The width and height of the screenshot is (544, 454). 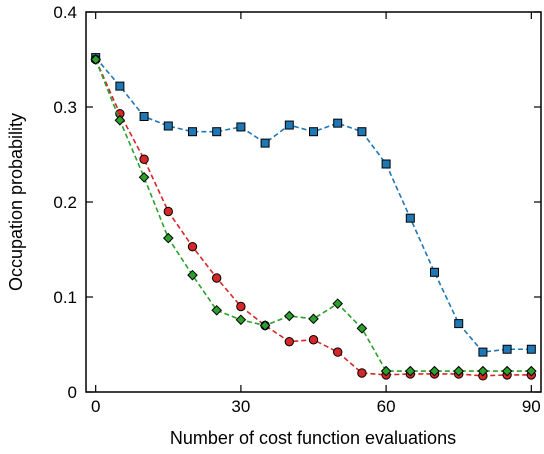 I want to click on y-tick-label: 0.3, so click(x=65, y=107).